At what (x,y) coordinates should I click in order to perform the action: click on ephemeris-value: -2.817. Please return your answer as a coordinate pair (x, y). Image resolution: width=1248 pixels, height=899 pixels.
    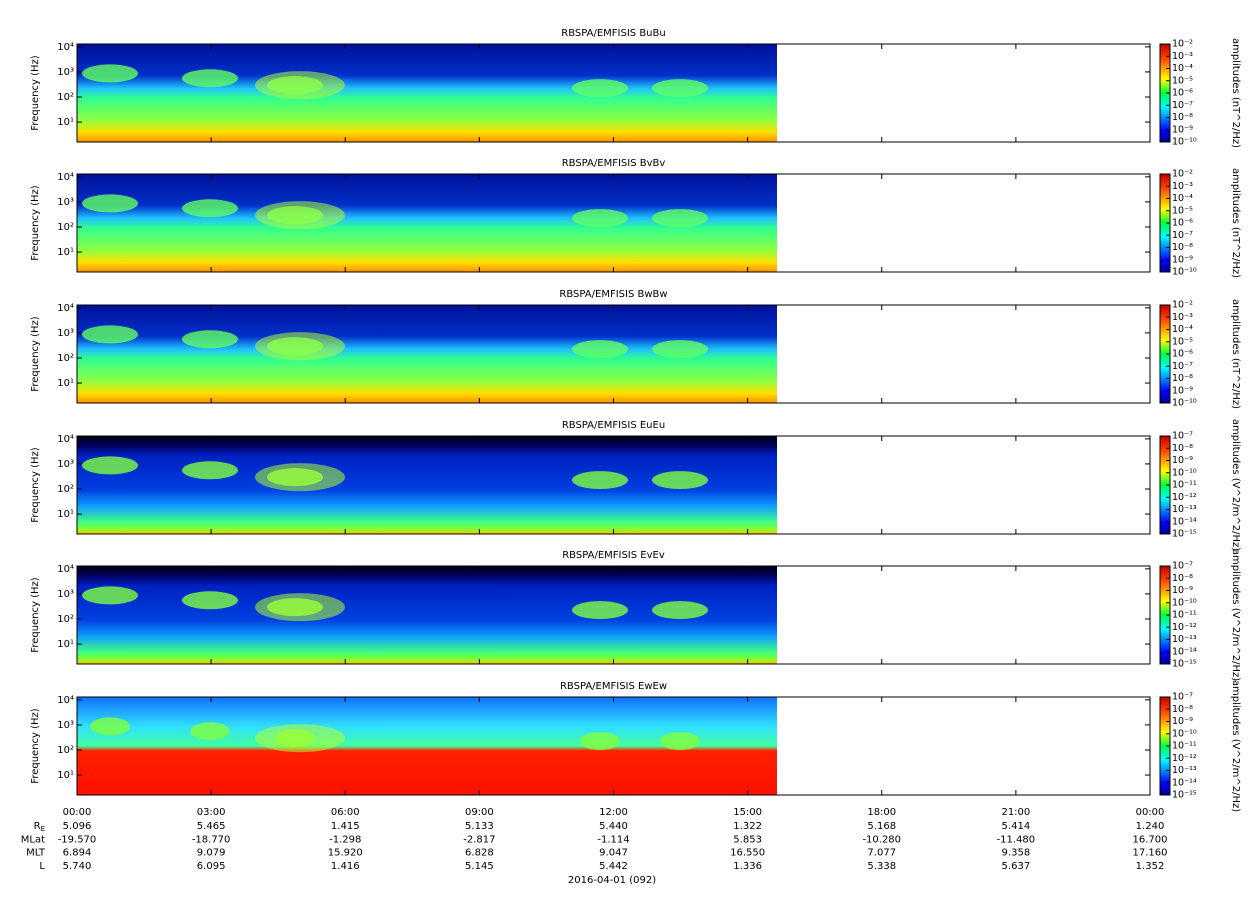
    Looking at the image, I should click on (479, 839).